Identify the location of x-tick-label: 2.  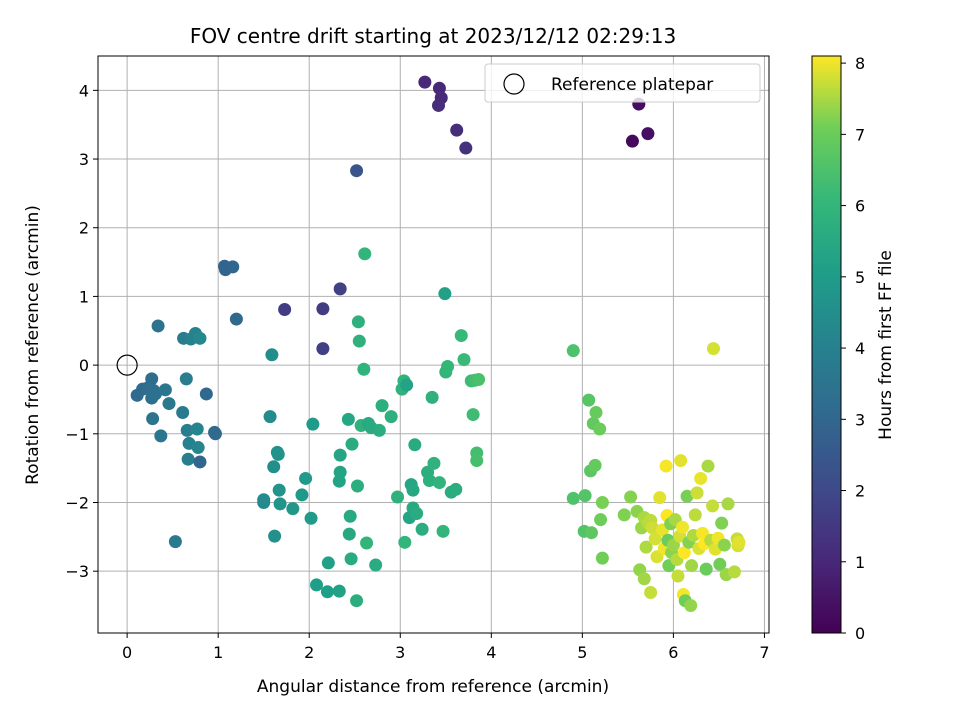
(309, 652).